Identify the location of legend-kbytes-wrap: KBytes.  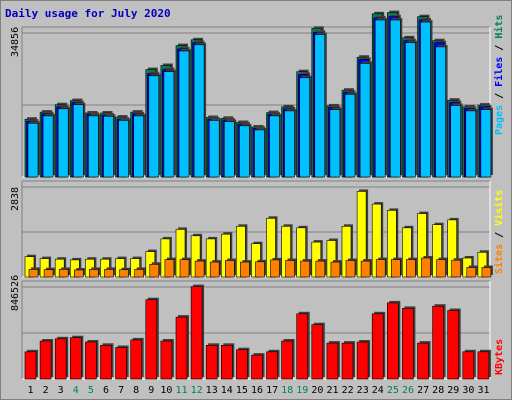
(499, 357).